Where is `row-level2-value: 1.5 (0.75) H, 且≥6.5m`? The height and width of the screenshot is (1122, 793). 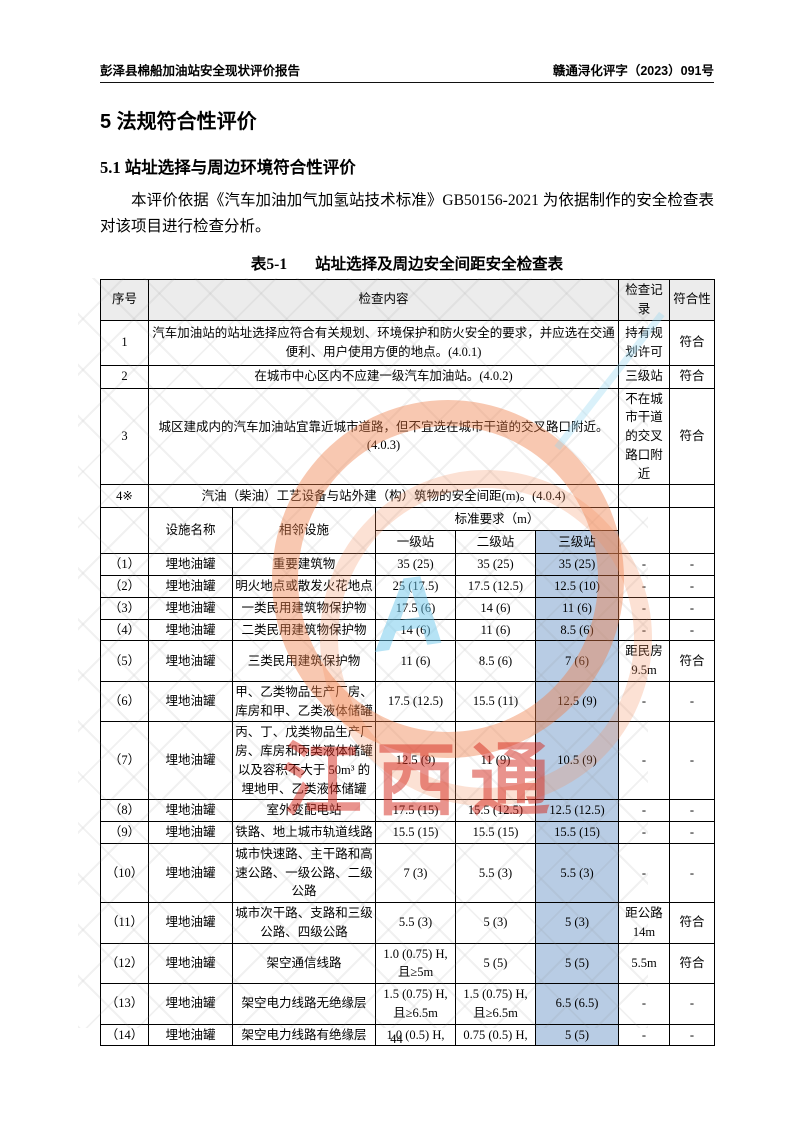 row-level2-value: 1.5 (0.75) H, 且≥6.5m is located at coordinates (495, 1004).